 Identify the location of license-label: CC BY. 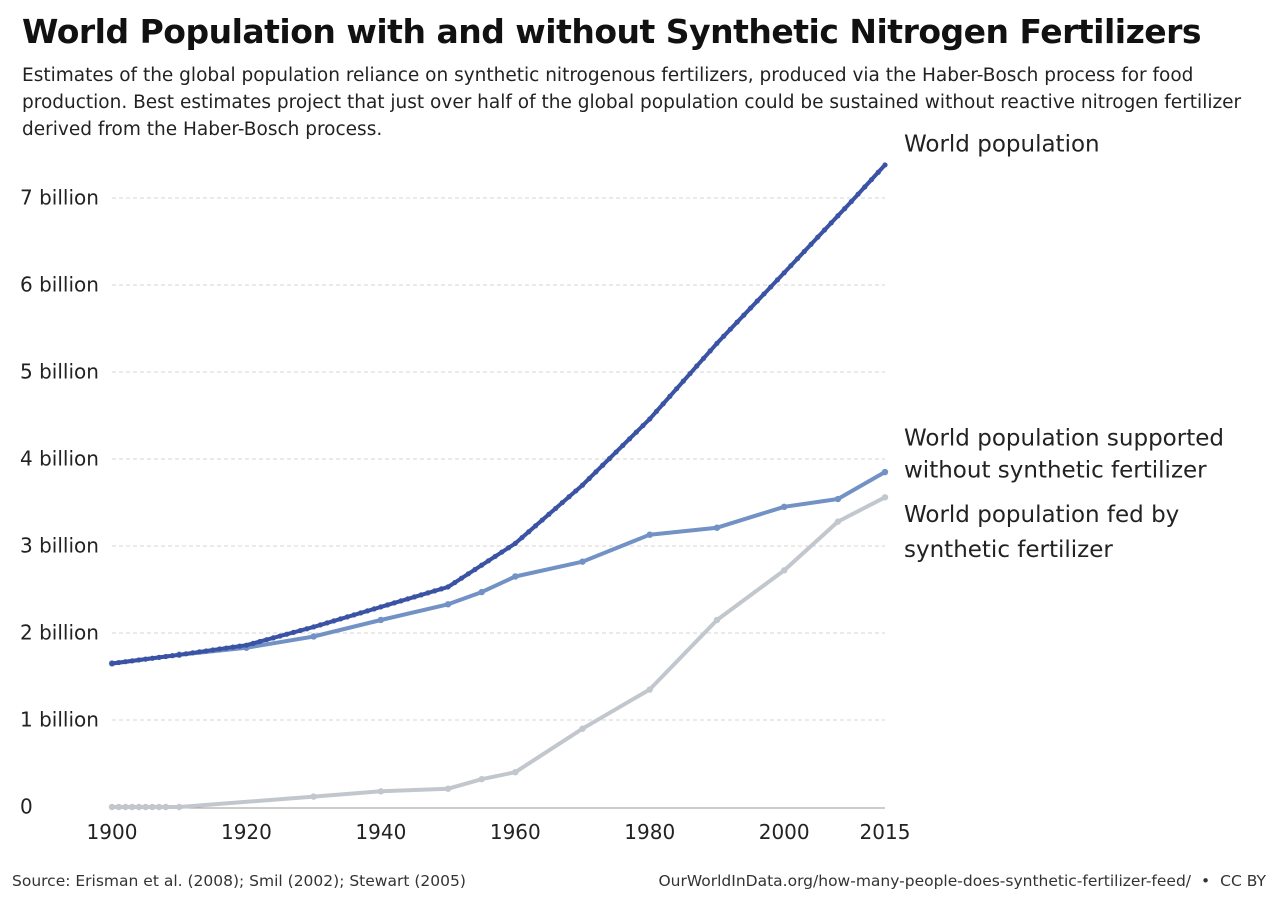
(1243, 881).